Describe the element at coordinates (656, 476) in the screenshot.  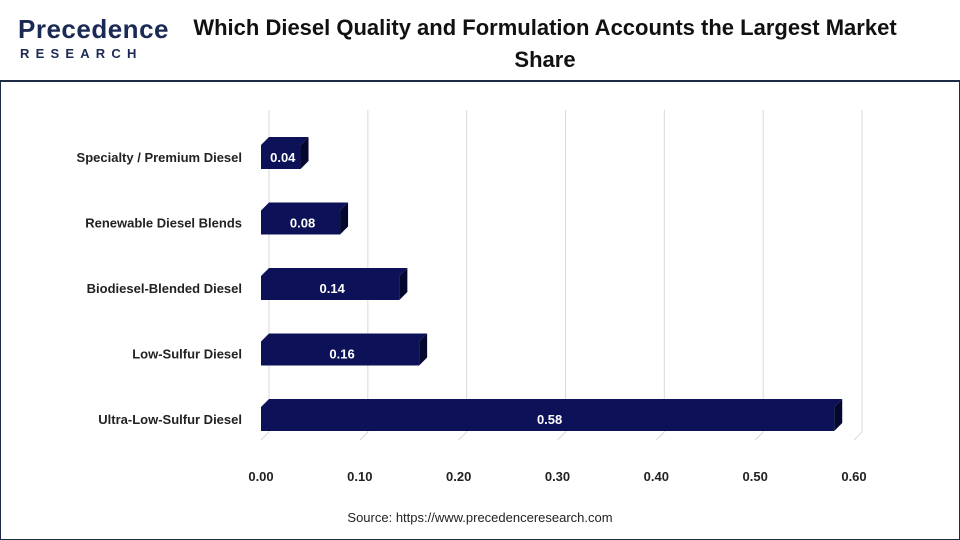
I see `x-tick-label: 0.40` at that location.